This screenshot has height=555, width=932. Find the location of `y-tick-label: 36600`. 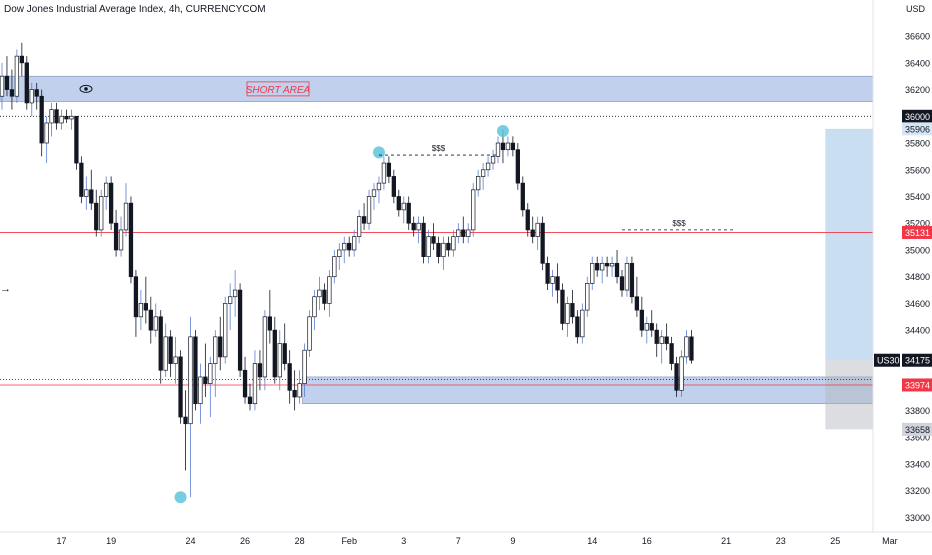

y-tick-label: 36600 is located at coordinates (917, 37).